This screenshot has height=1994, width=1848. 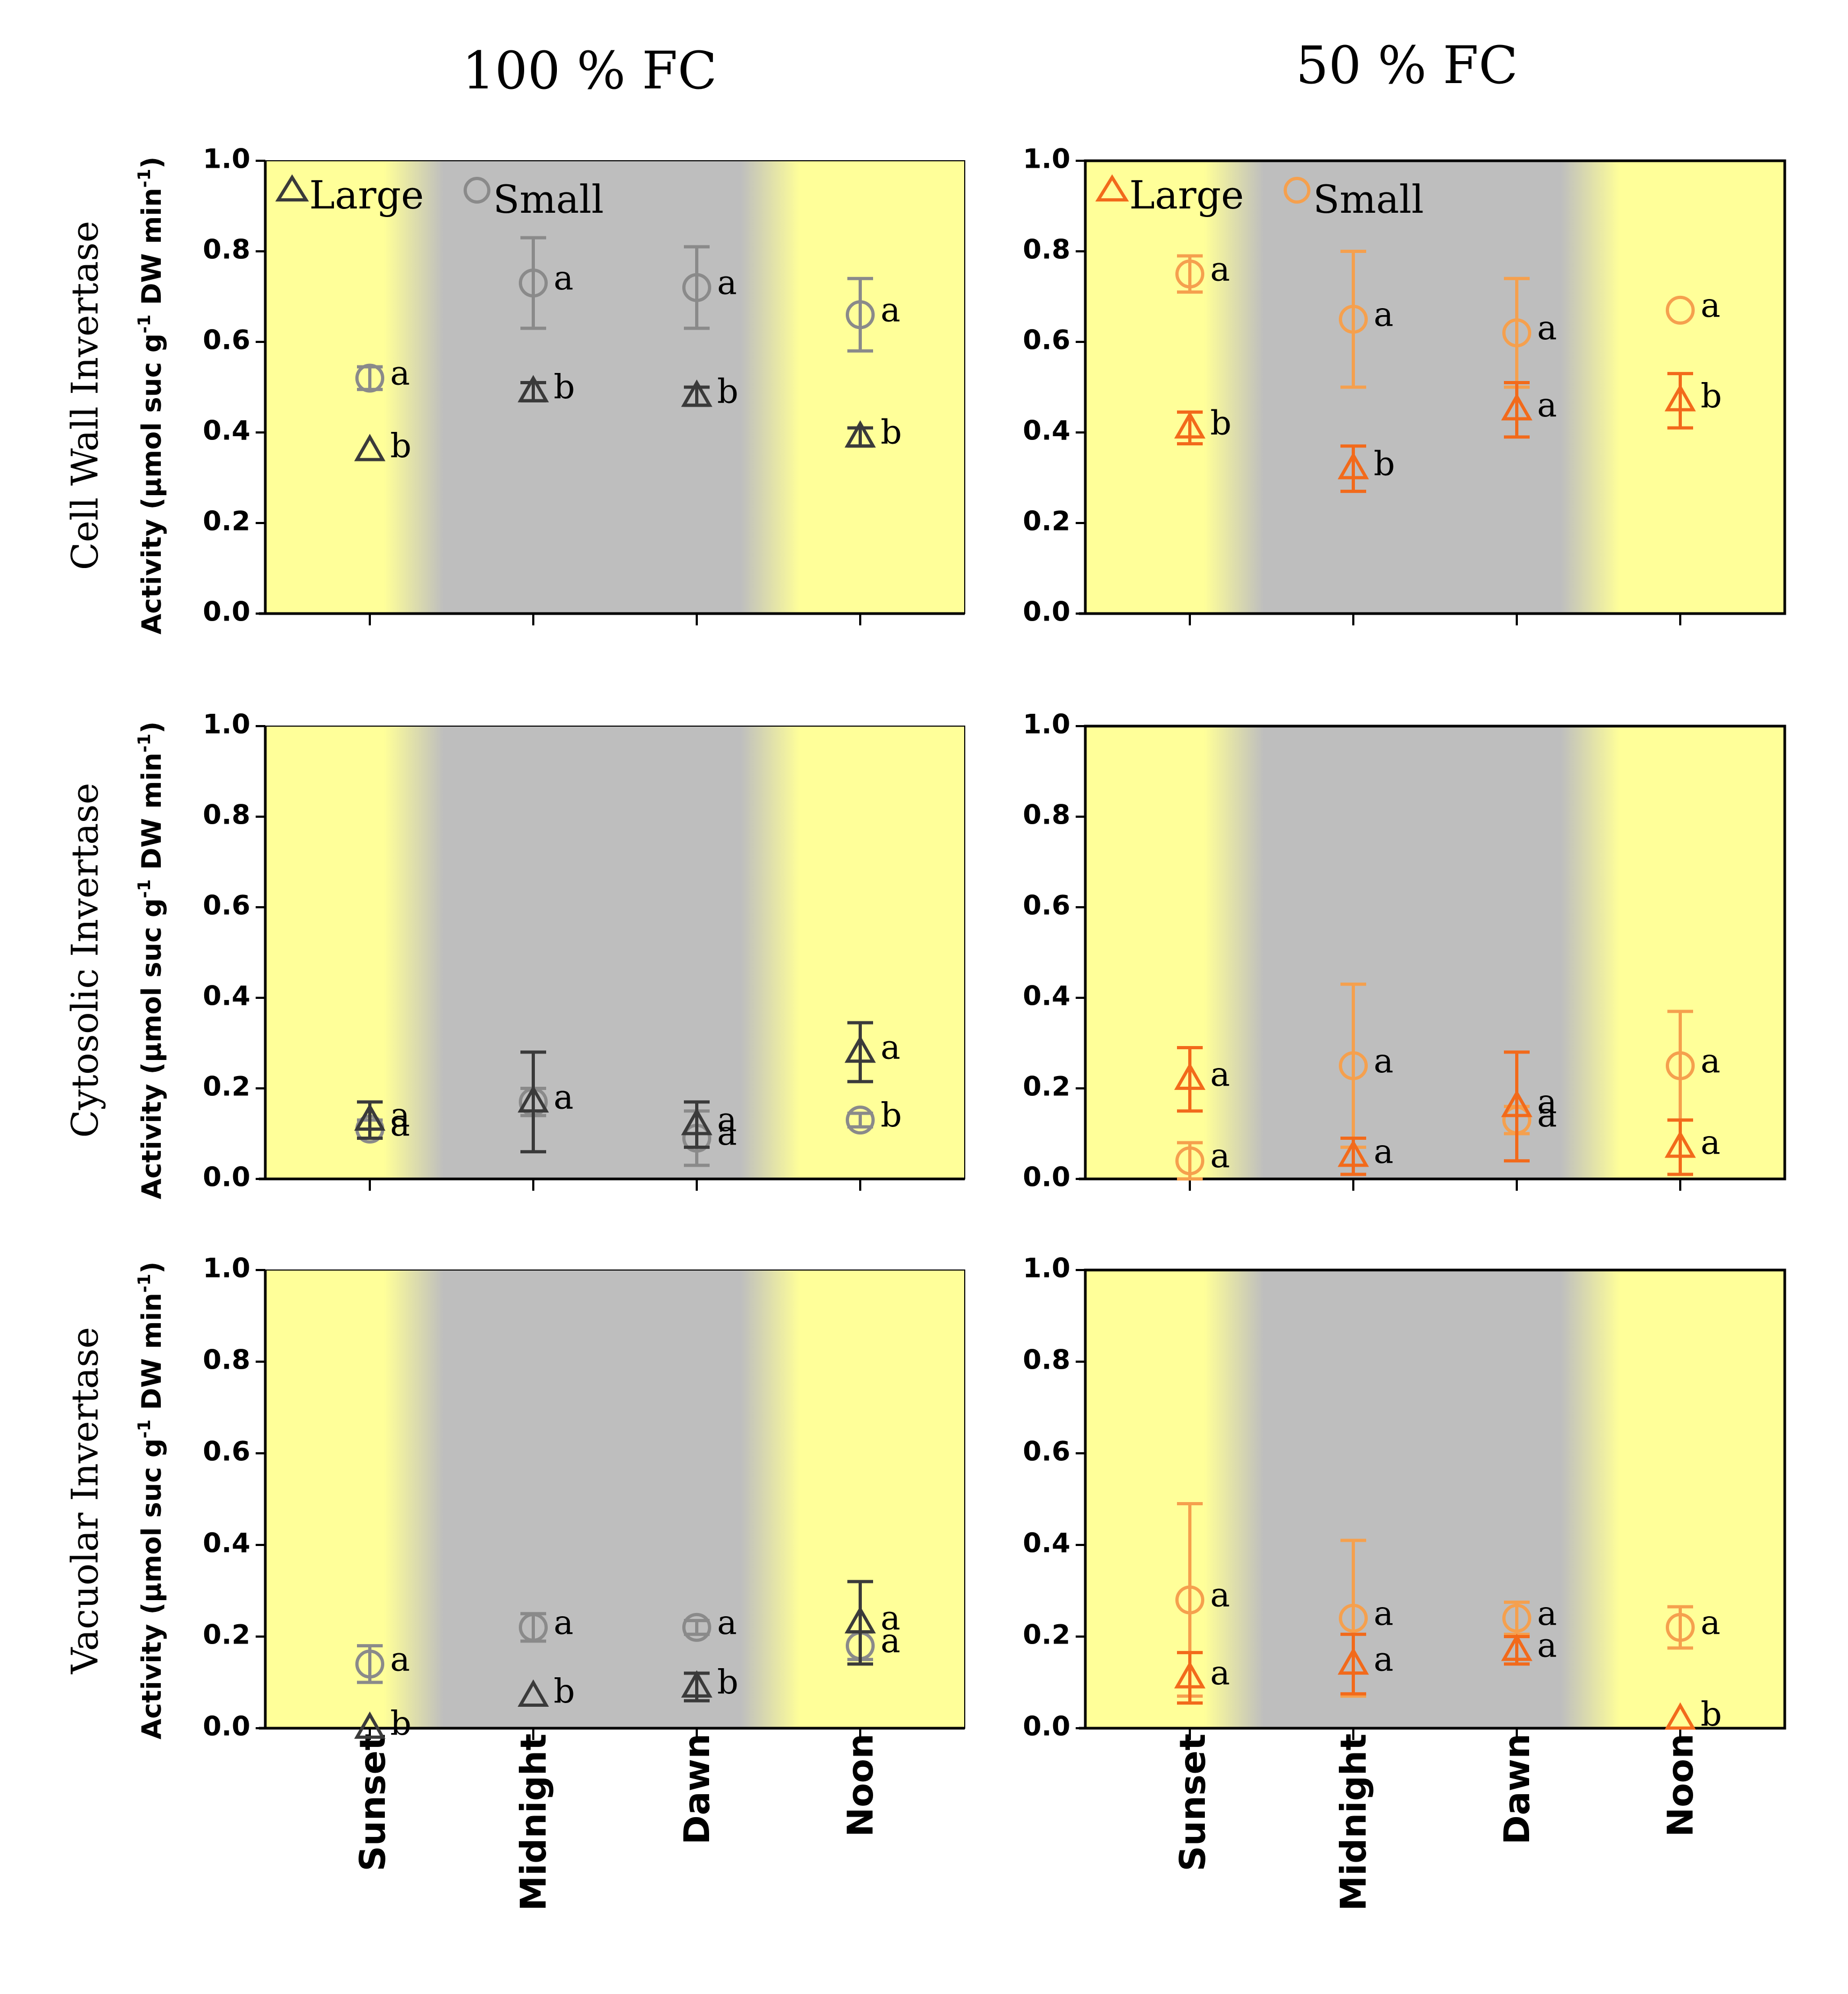 What do you see at coordinates (584, 1498) in the screenshot?
I see `panel-vacuolar-100fc: 0.00.20.40.60.81.0aa a abb ba` at bounding box center [584, 1498].